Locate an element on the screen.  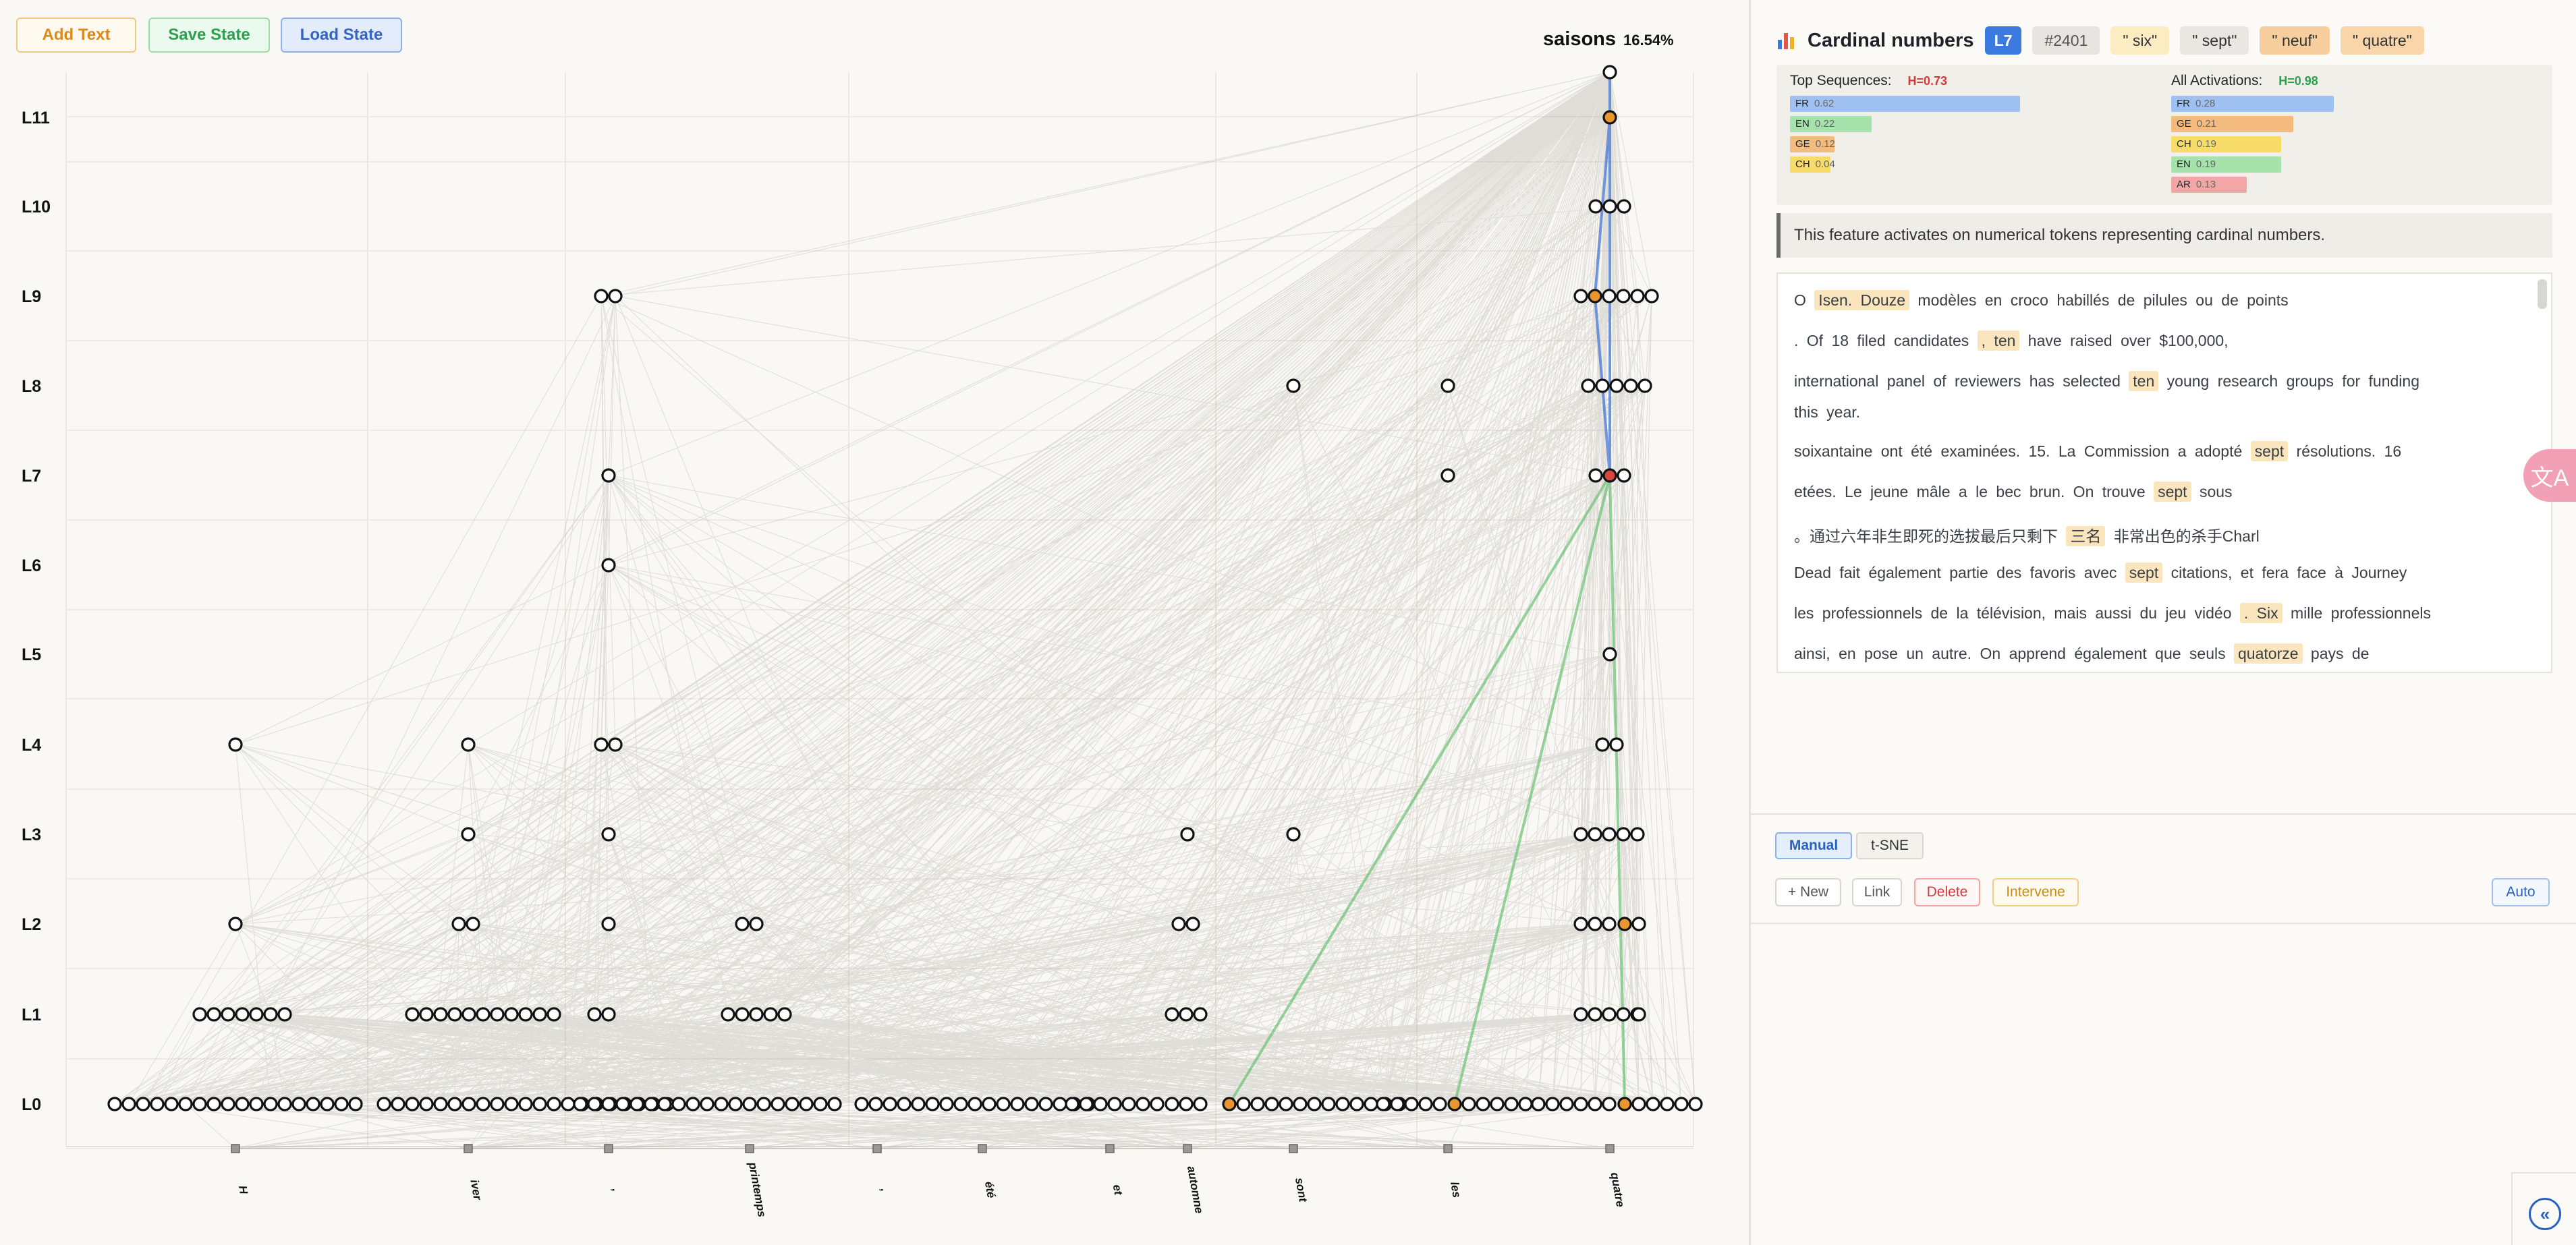
example-highlight: ten is located at coordinates (2144, 381).